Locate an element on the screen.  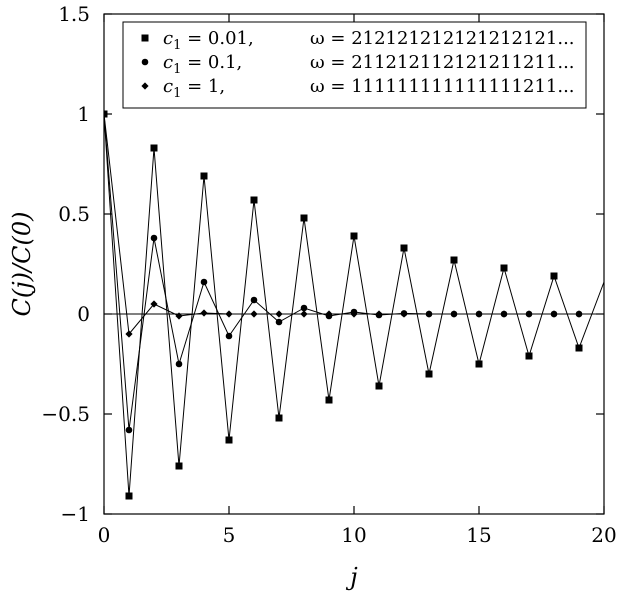
x-tick-label: 0 is located at coordinates (104, 535).